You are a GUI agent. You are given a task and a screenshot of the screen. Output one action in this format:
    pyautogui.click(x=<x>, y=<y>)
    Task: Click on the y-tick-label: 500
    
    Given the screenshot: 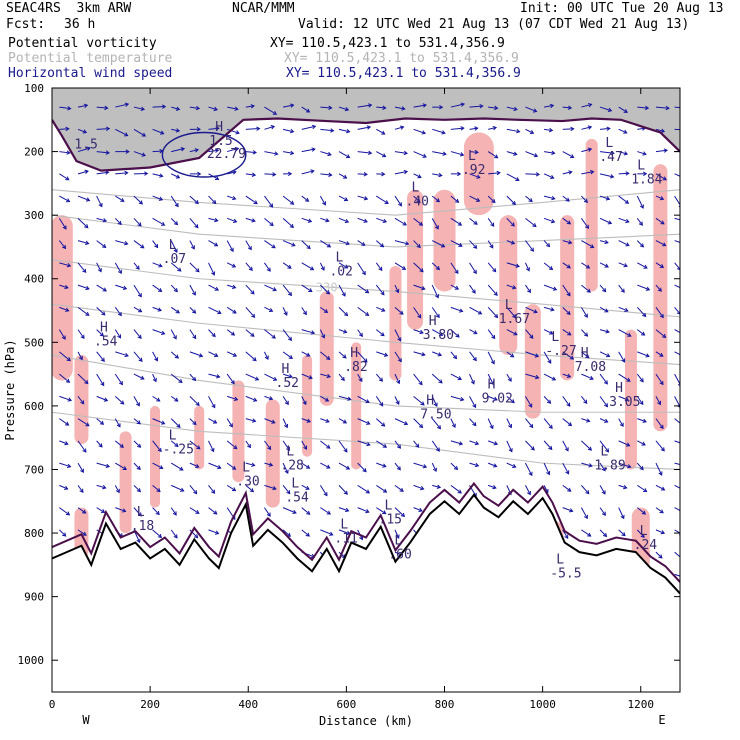 What is the action you would take?
    pyautogui.click(x=34, y=342)
    